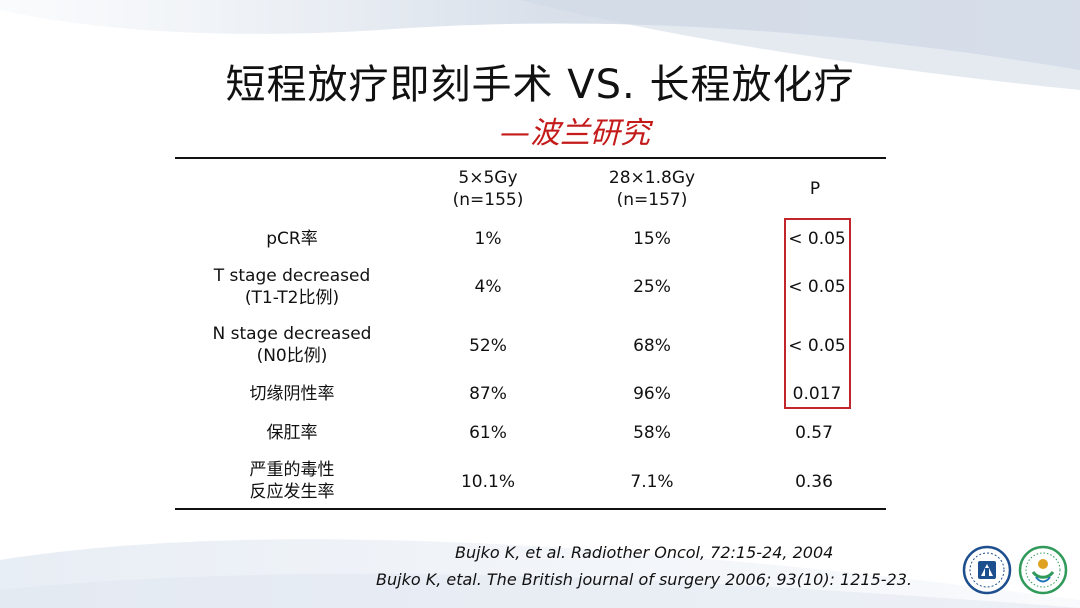 This screenshot has width=1080, height=608. Describe the element at coordinates (652, 239) in the screenshot. I see `table-cell-long-course: 15%` at that location.